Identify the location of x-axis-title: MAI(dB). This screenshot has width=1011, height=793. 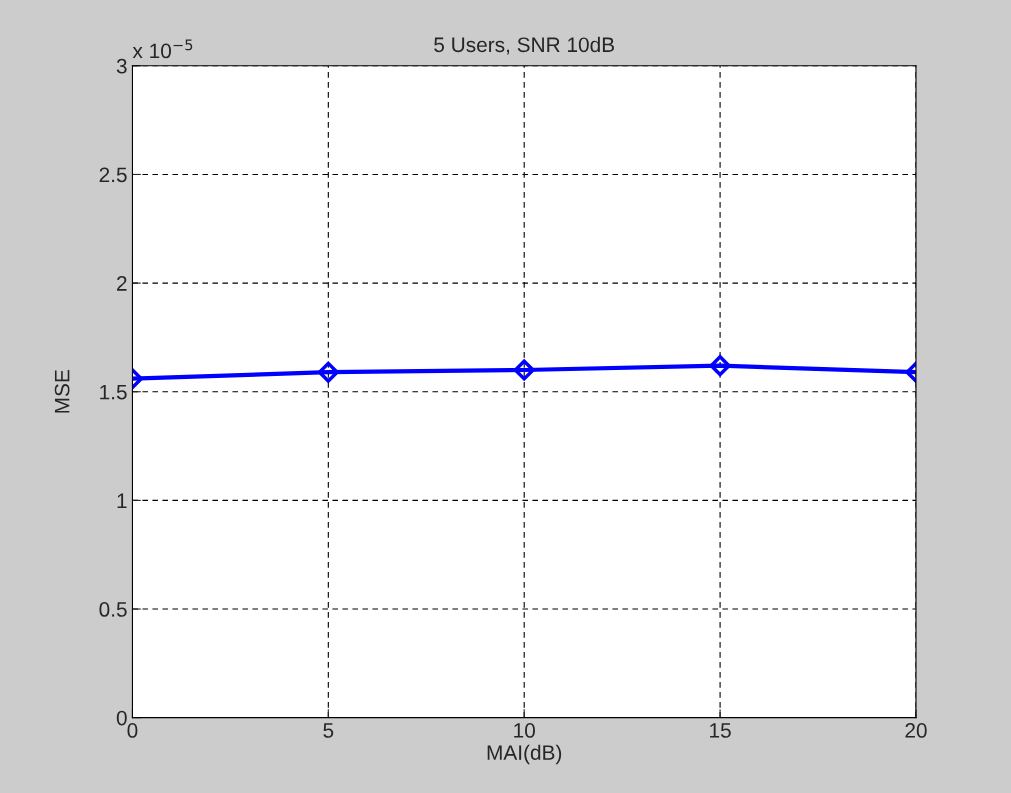
(524, 754).